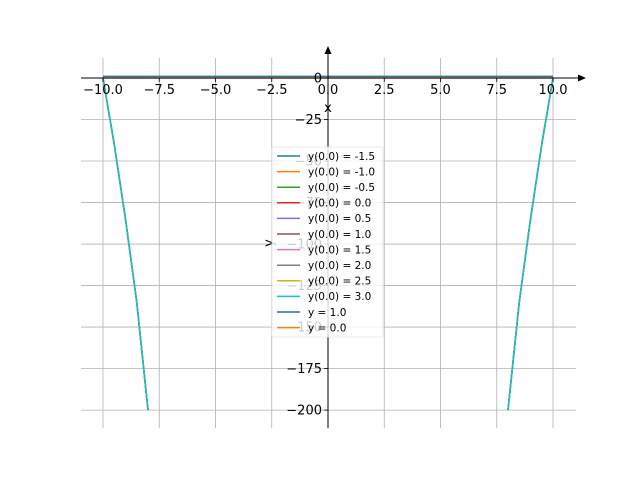 This screenshot has height=484, width=640. What do you see at coordinates (272, 90) in the screenshot?
I see `x-tick-label: −2.5` at bounding box center [272, 90].